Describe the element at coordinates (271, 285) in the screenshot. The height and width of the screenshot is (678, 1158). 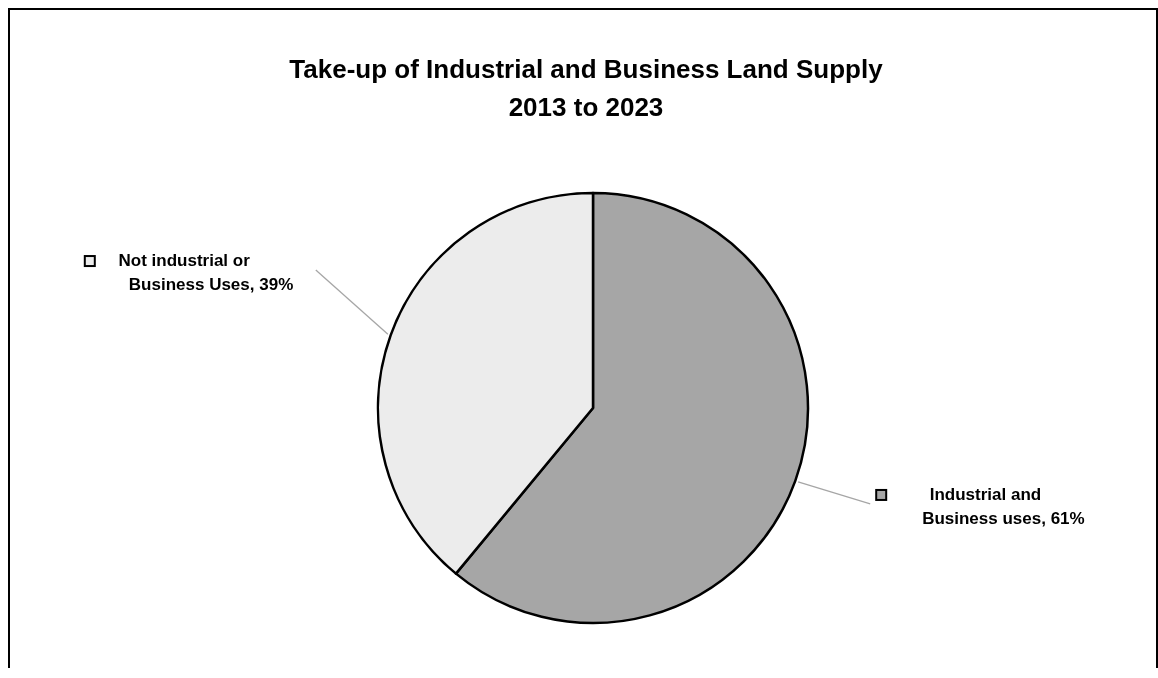
I see `data-label: , 39%` at that location.